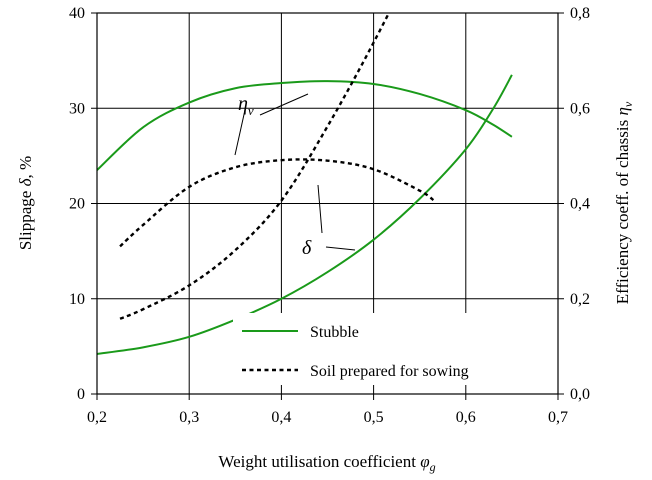 This screenshot has height=480, width=652. What do you see at coordinates (329, 221) in the screenshot?
I see `annotation-delta: δ` at bounding box center [329, 221].